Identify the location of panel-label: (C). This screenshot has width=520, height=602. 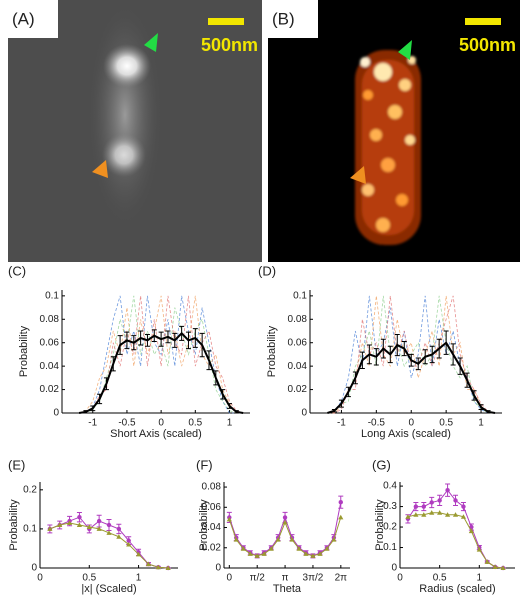
(17, 270).